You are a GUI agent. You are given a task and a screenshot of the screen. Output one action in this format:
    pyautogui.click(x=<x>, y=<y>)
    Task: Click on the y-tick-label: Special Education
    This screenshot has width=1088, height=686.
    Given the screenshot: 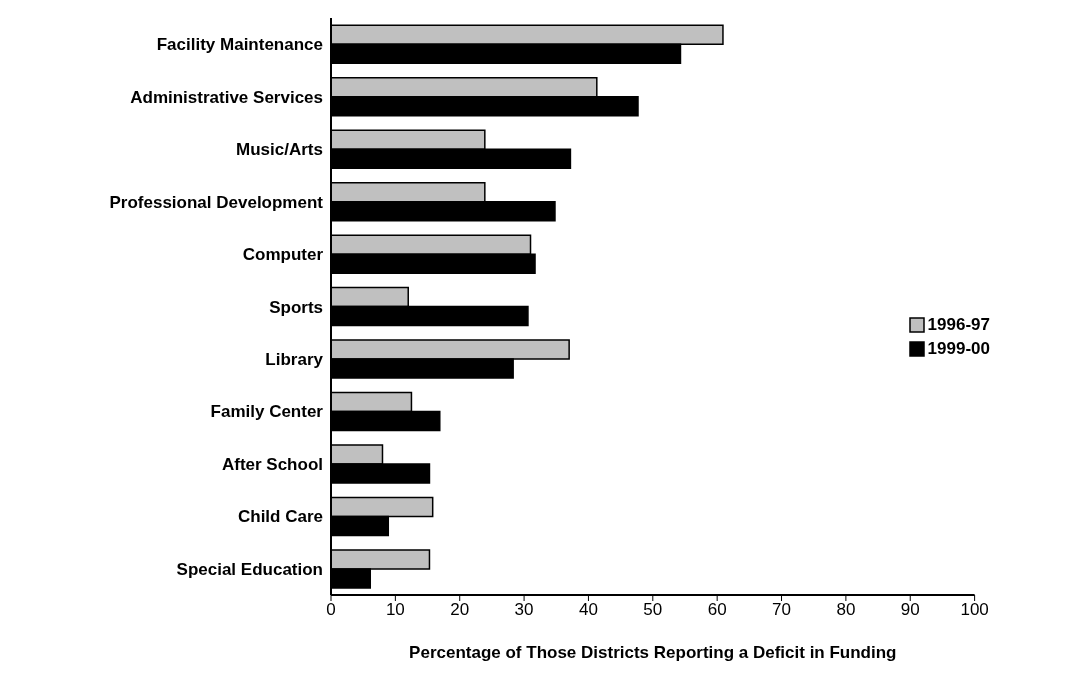 What is the action you would take?
    pyautogui.click(x=249, y=569)
    